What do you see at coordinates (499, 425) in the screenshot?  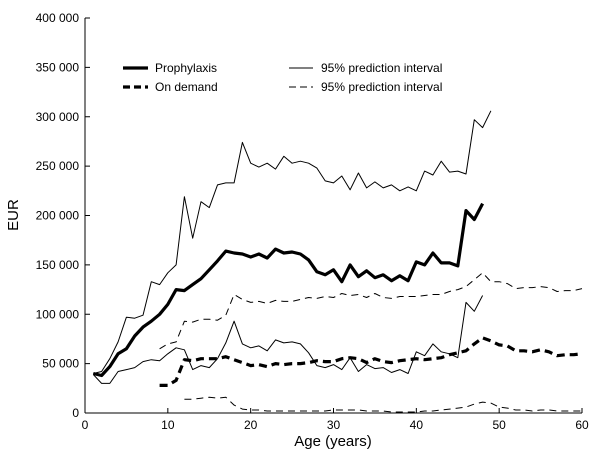 I see `x-tick-label: 50` at bounding box center [499, 425].